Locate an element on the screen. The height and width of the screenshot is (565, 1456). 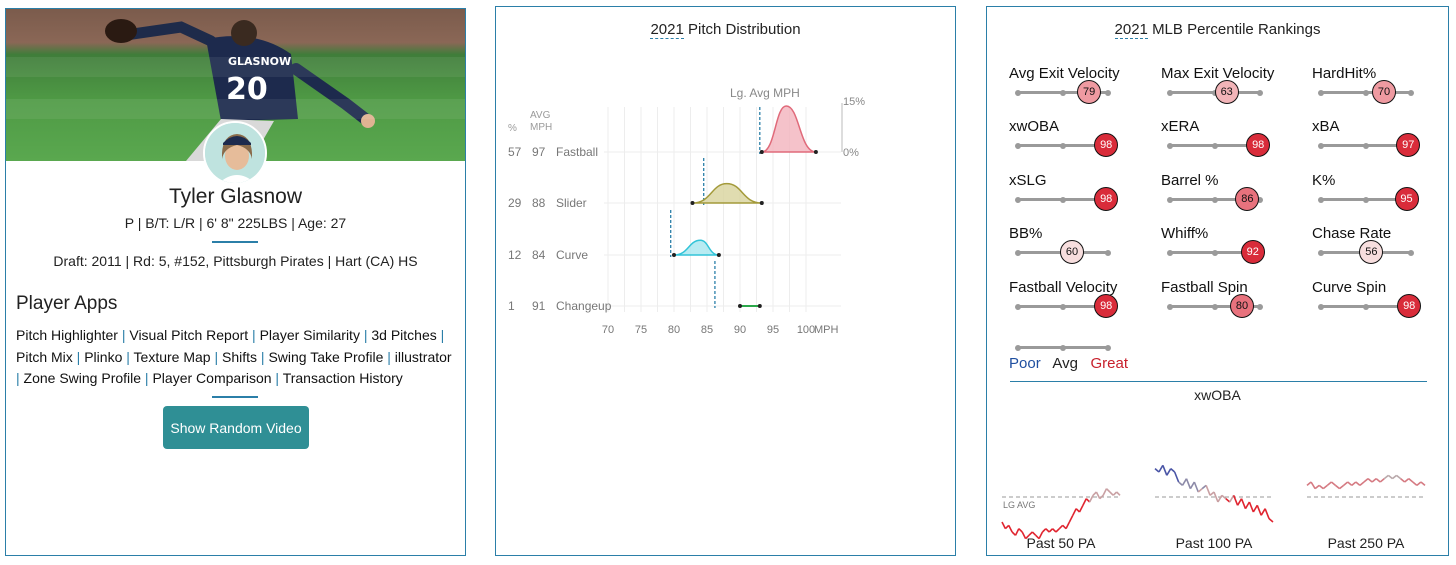
x-tick-label: 95 is located at coordinates (773, 330).